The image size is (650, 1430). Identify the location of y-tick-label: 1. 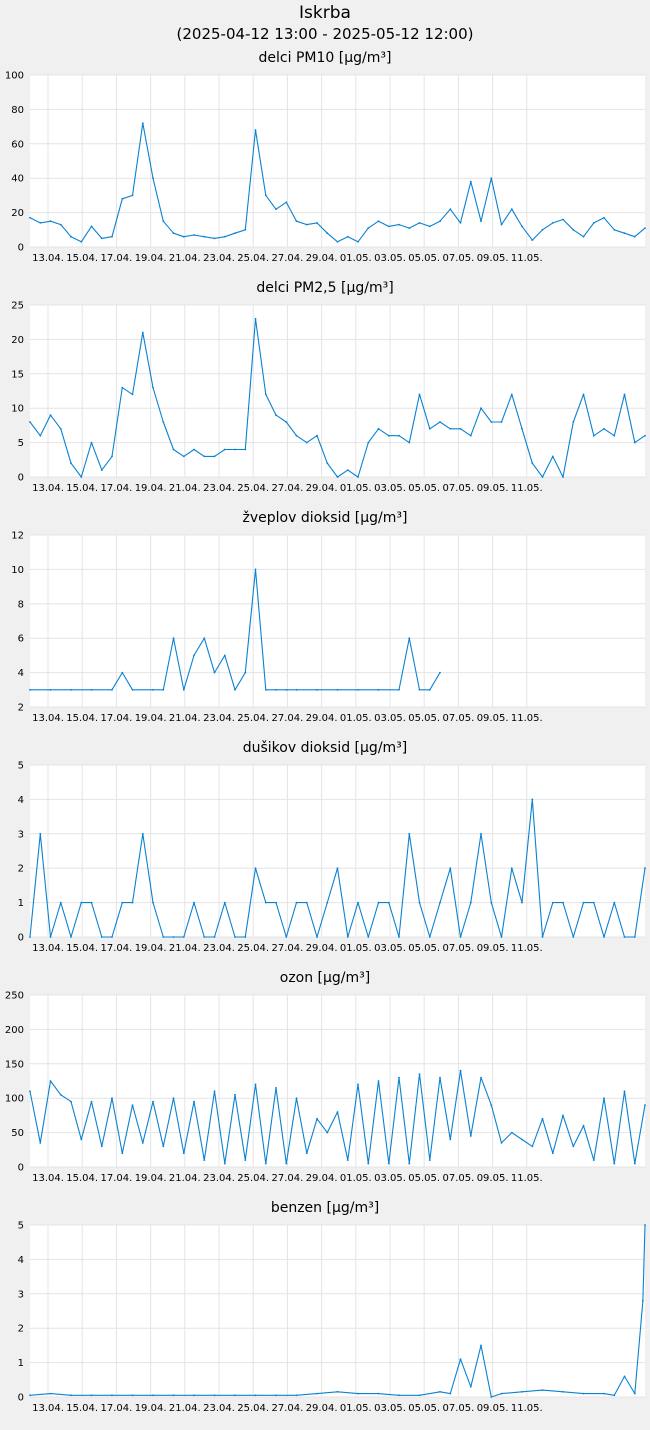
(21, 1363).